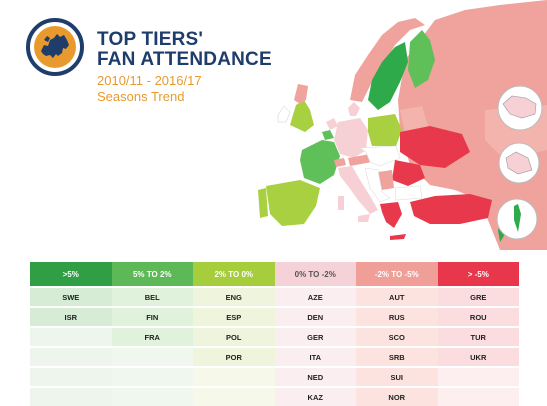  Describe the element at coordinates (71, 297) in the screenshot. I see `team-cell: SWE` at that location.